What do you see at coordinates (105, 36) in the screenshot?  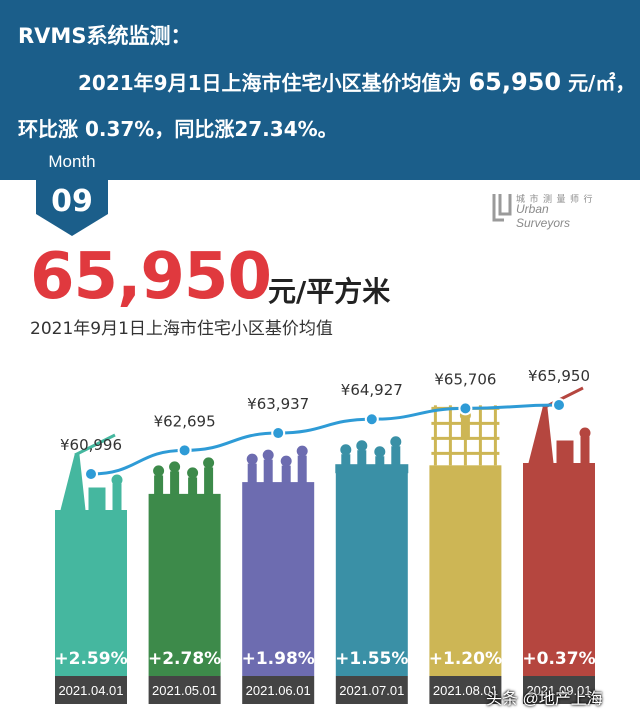 I see `header-title: RVMS系统监测：` at bounding box center [105, 36].